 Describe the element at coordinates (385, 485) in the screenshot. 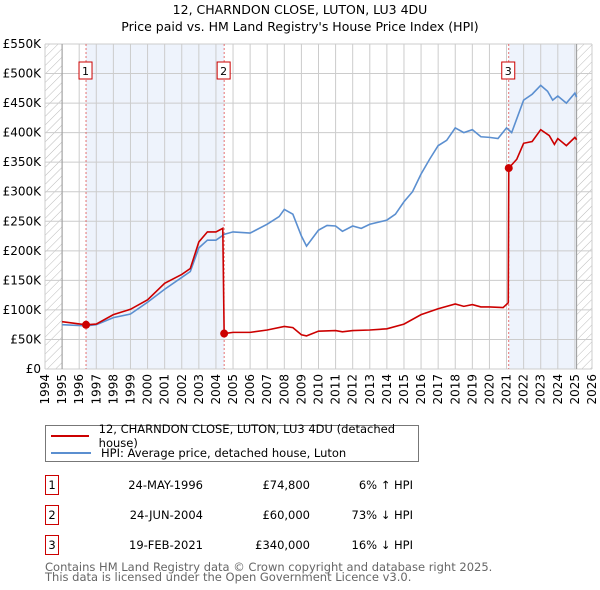

I see `sale-hpi-diff: 6% ↑ HPI` at that location.